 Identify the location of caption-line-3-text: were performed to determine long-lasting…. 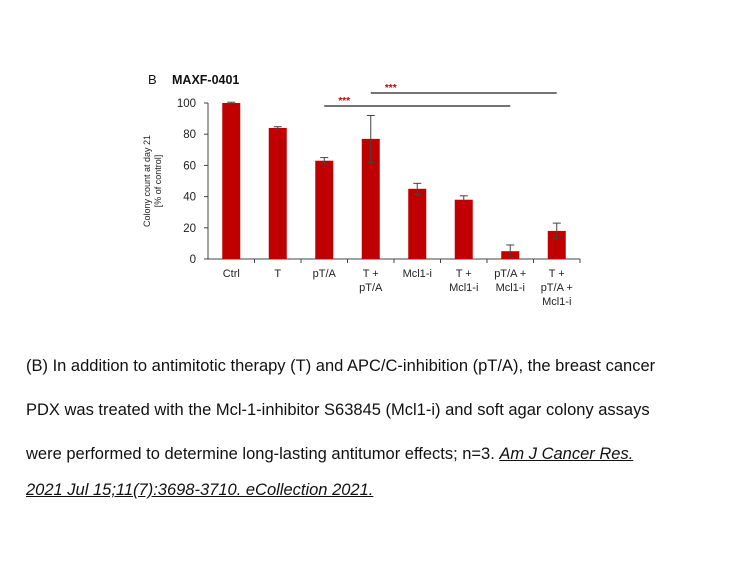
(260, 454).